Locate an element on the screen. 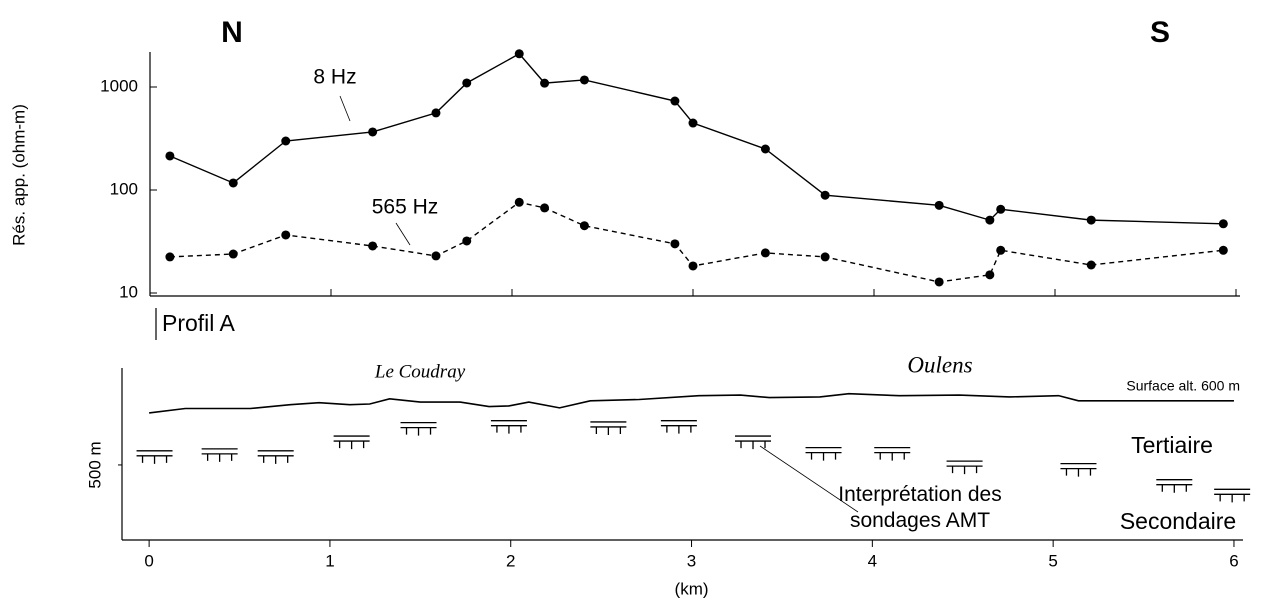 The height and width of the screenshot is (604, 1270). x-tick-label: 1 is located at coordinates (329, 560).